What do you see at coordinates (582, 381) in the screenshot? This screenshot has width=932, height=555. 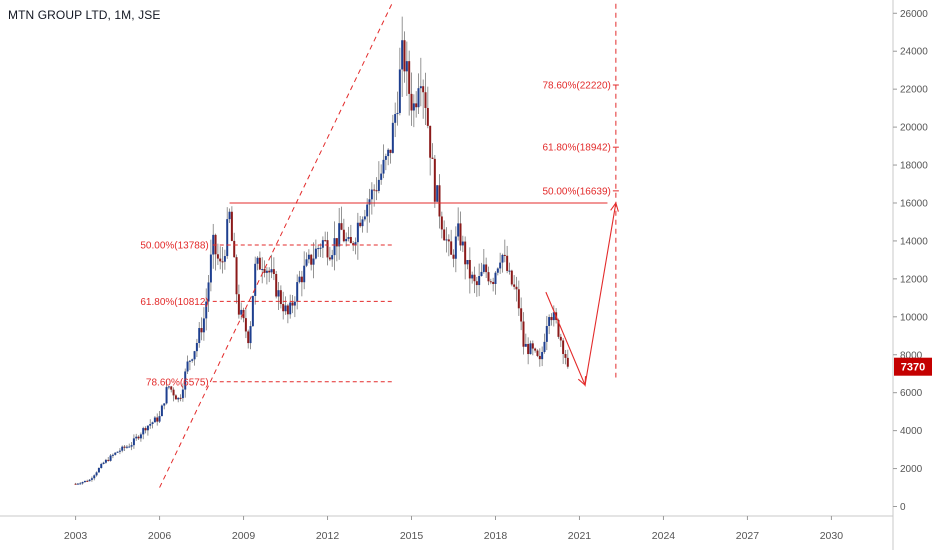 I see `projection-mid-arrow` at bounding box center [582, 381].